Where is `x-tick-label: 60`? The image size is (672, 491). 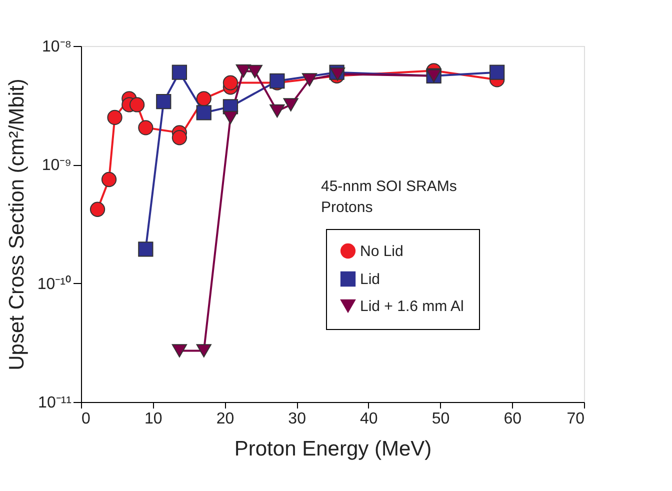
x-tick-label: 60 is located at coordinates (513, 419).